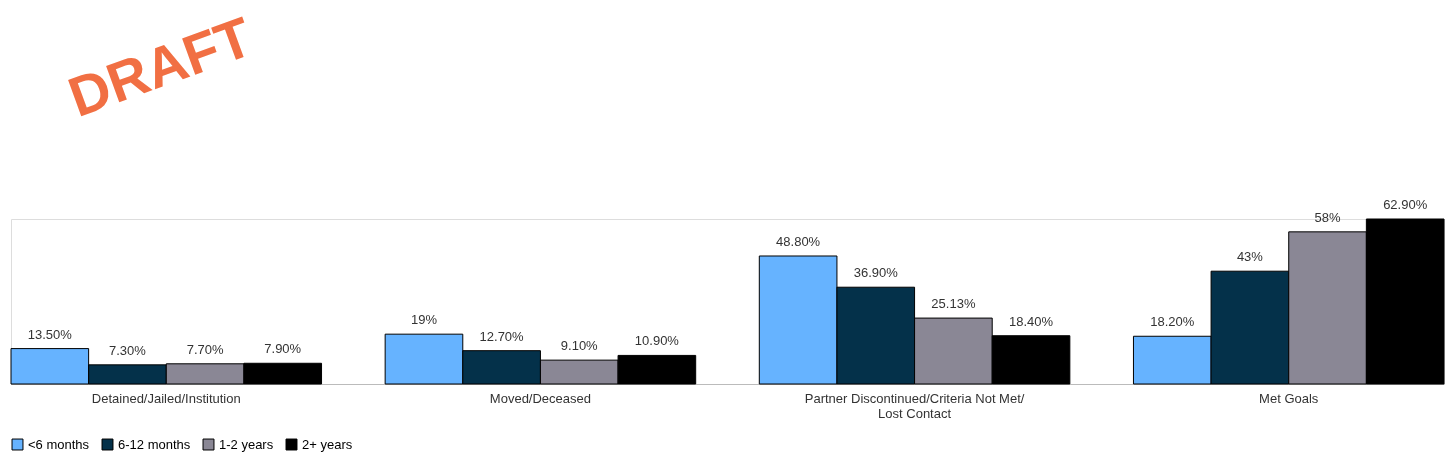 This screenshot has width=1455, height=457. Describe the element at coordinates (59, 444) in the screenshot. I see `legend-label: <6 months` at that location.